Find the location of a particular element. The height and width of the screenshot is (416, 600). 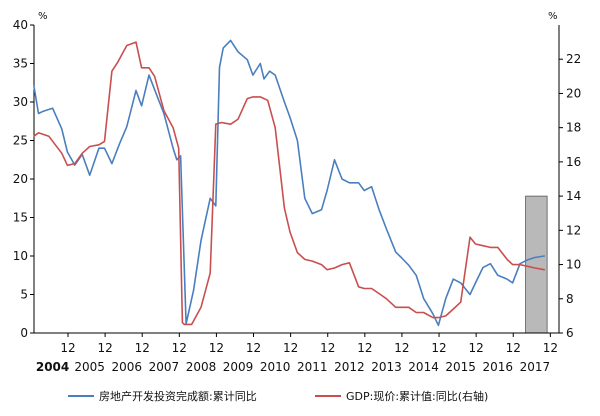

left-tick-label: 35 is located at coordinates (20, 64).